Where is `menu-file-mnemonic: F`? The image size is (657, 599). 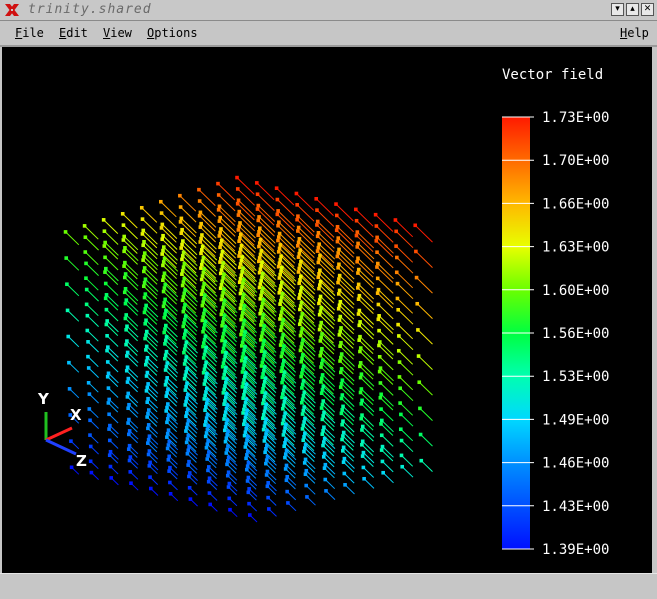
menu-file-mnemonic: F is located at coordinates (19, 33).